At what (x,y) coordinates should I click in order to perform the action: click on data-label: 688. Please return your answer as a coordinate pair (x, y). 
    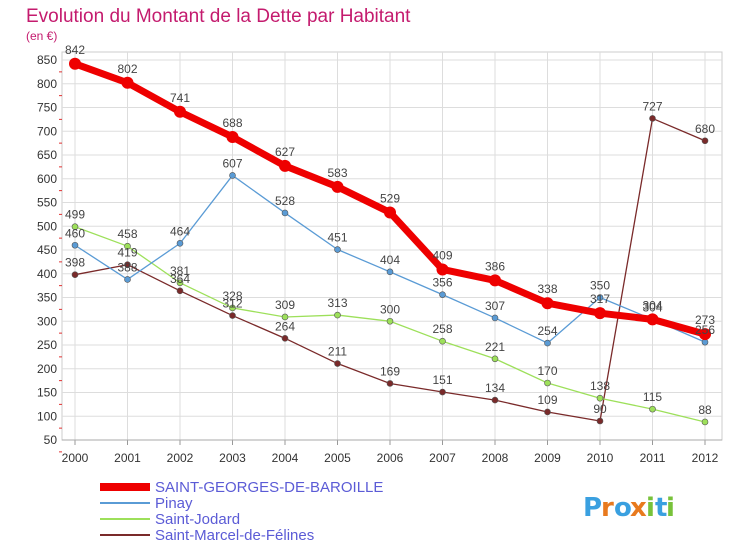
    Looking at the image, I should click on (232, 123).